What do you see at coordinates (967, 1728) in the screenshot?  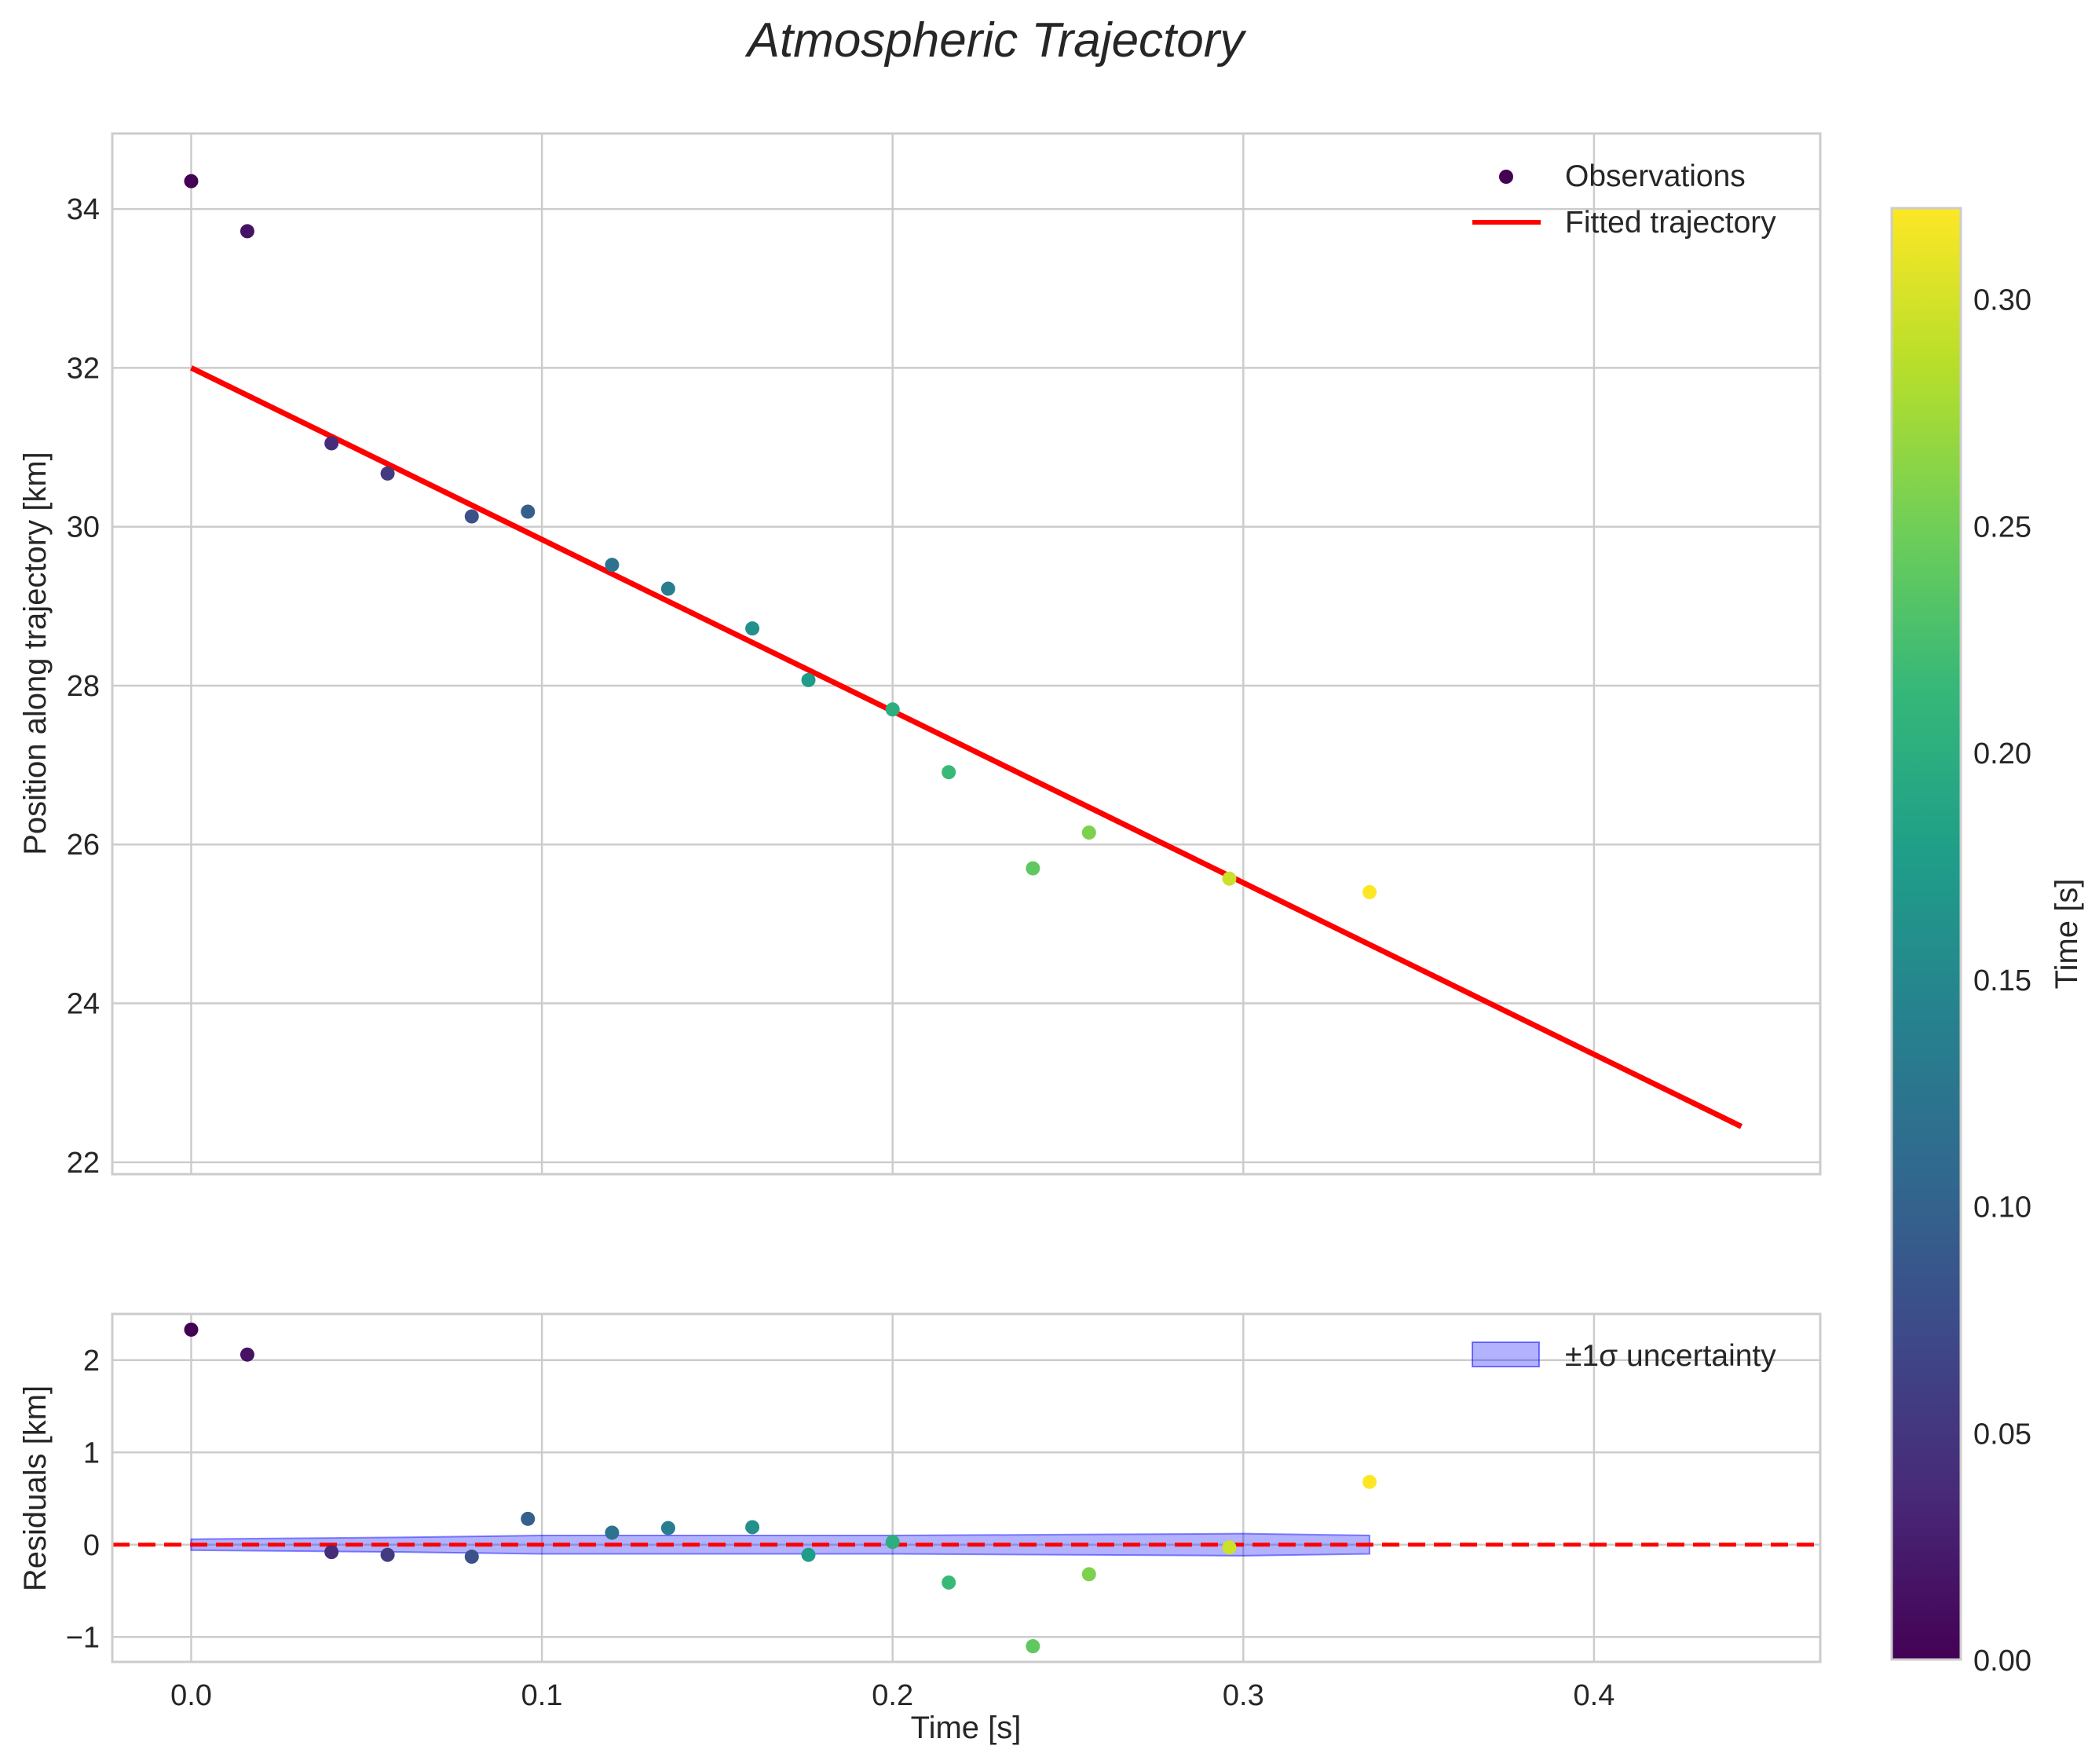 I see `x-axis-label: Time [s]` at bounding box center [967, 1728].